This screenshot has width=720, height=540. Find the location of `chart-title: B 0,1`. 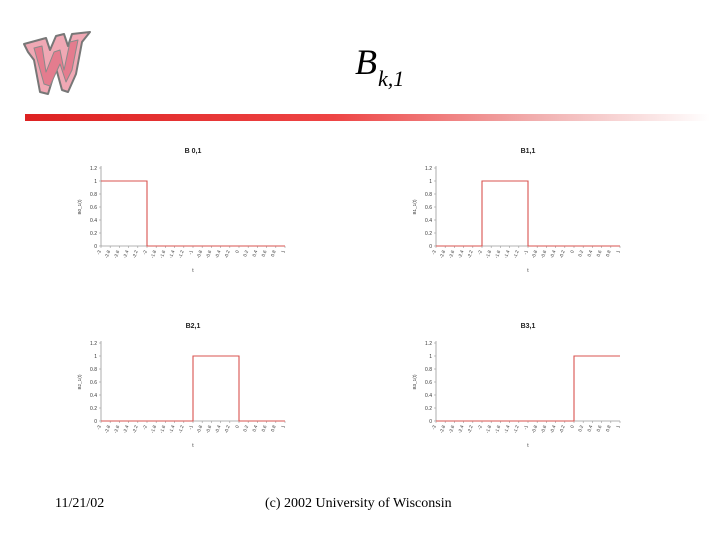

chart-title: B 0,1 is located at coordinates (193, 151).